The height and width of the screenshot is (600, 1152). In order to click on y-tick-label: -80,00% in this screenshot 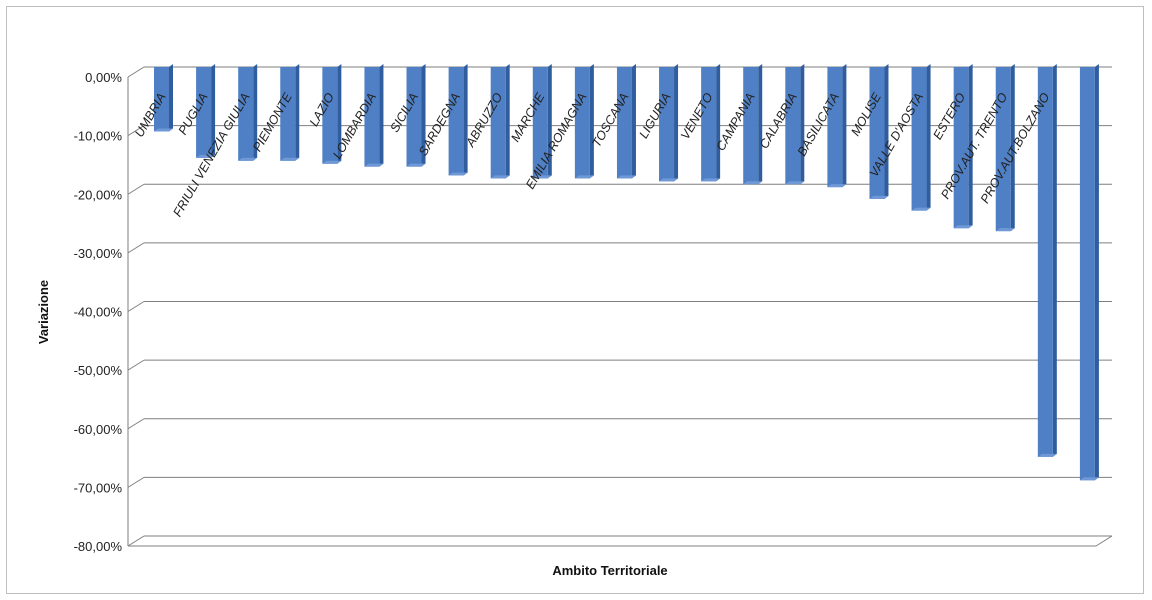, I will do `click(98, 546)`.